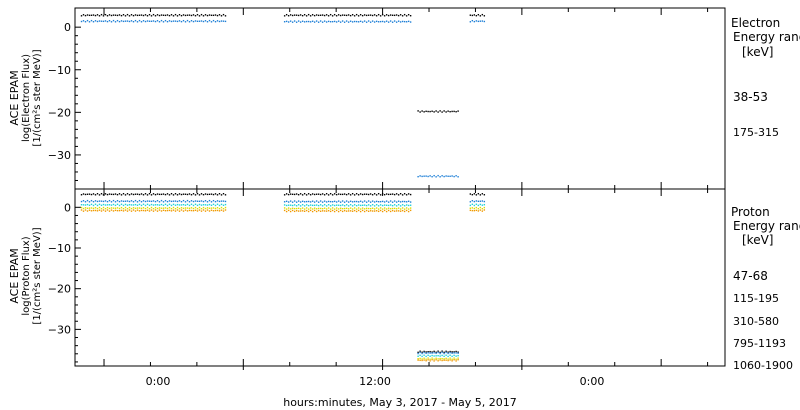  What do you see at coordinates (26, 98) in the screenshot?
I see `electron-ylabel-line2: log(Electron Flux)` at bounding box center [26, 98].